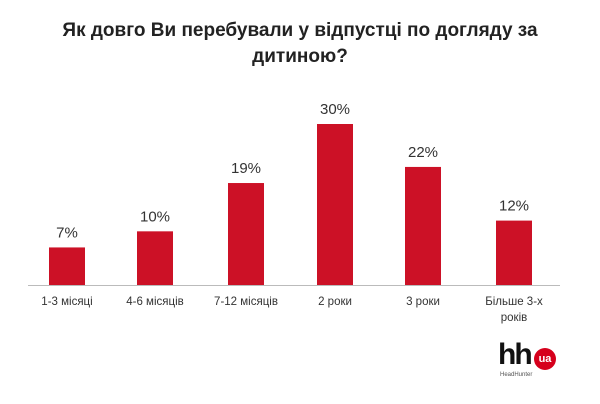  Describe the element at coordinates (246, 302) in the screenshot. I see `x-tick-label: 7-12 місяців` at that location.